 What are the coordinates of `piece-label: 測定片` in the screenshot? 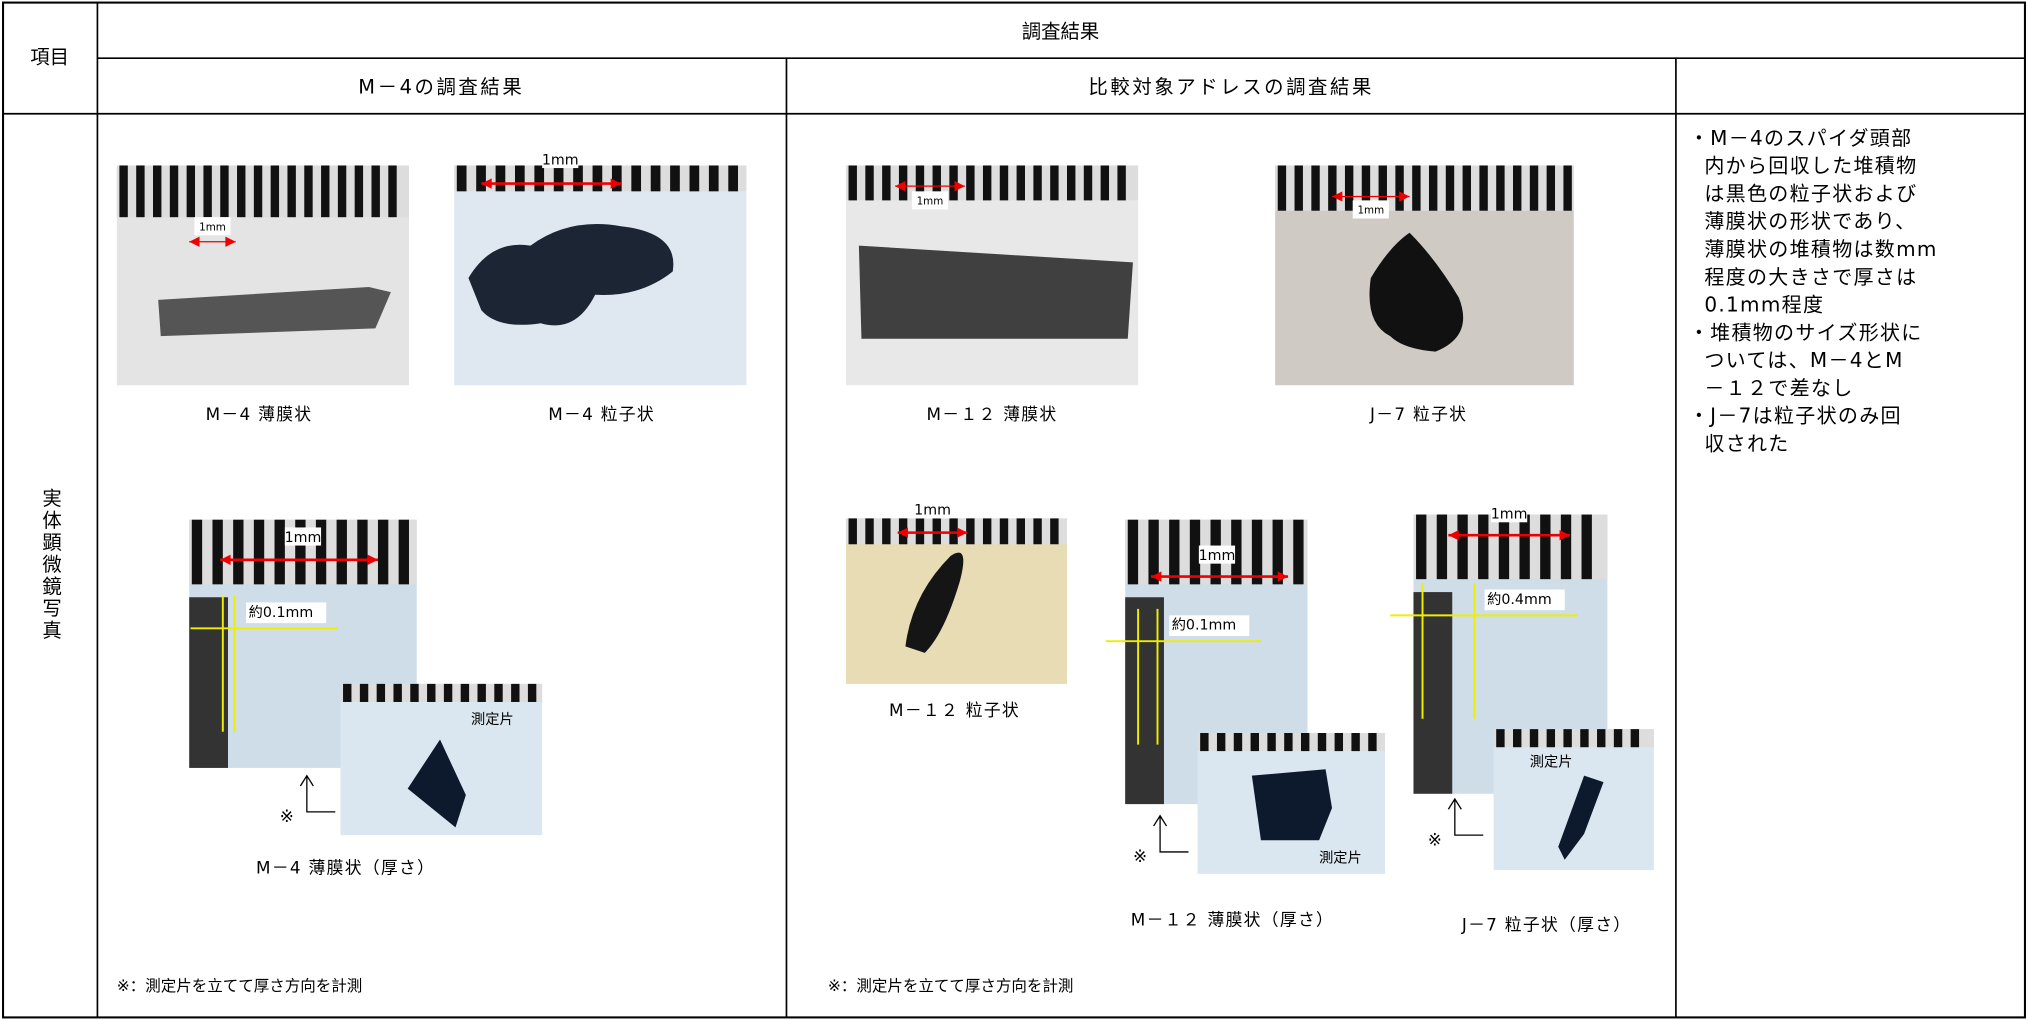 It's located at (1551, 762).